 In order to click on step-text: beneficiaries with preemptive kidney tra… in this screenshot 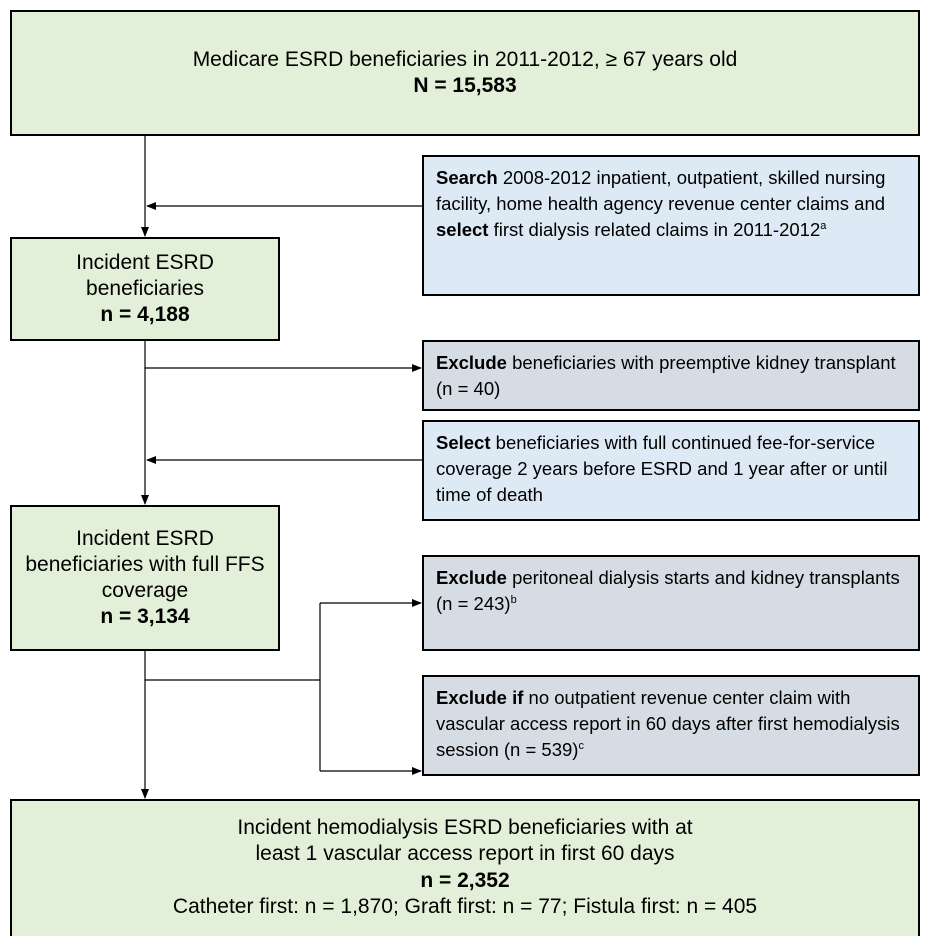, I will do `click(666, 375)`.